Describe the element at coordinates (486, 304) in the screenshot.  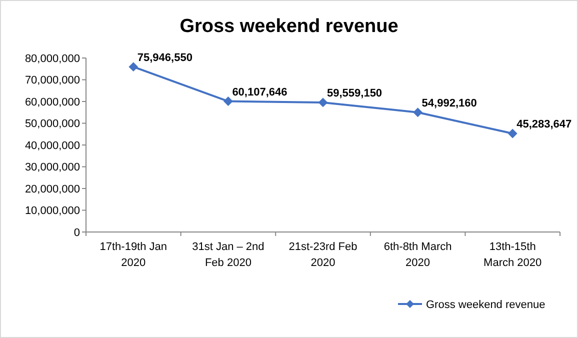
I see `legend-label: Gross weekend revenue` at that location.